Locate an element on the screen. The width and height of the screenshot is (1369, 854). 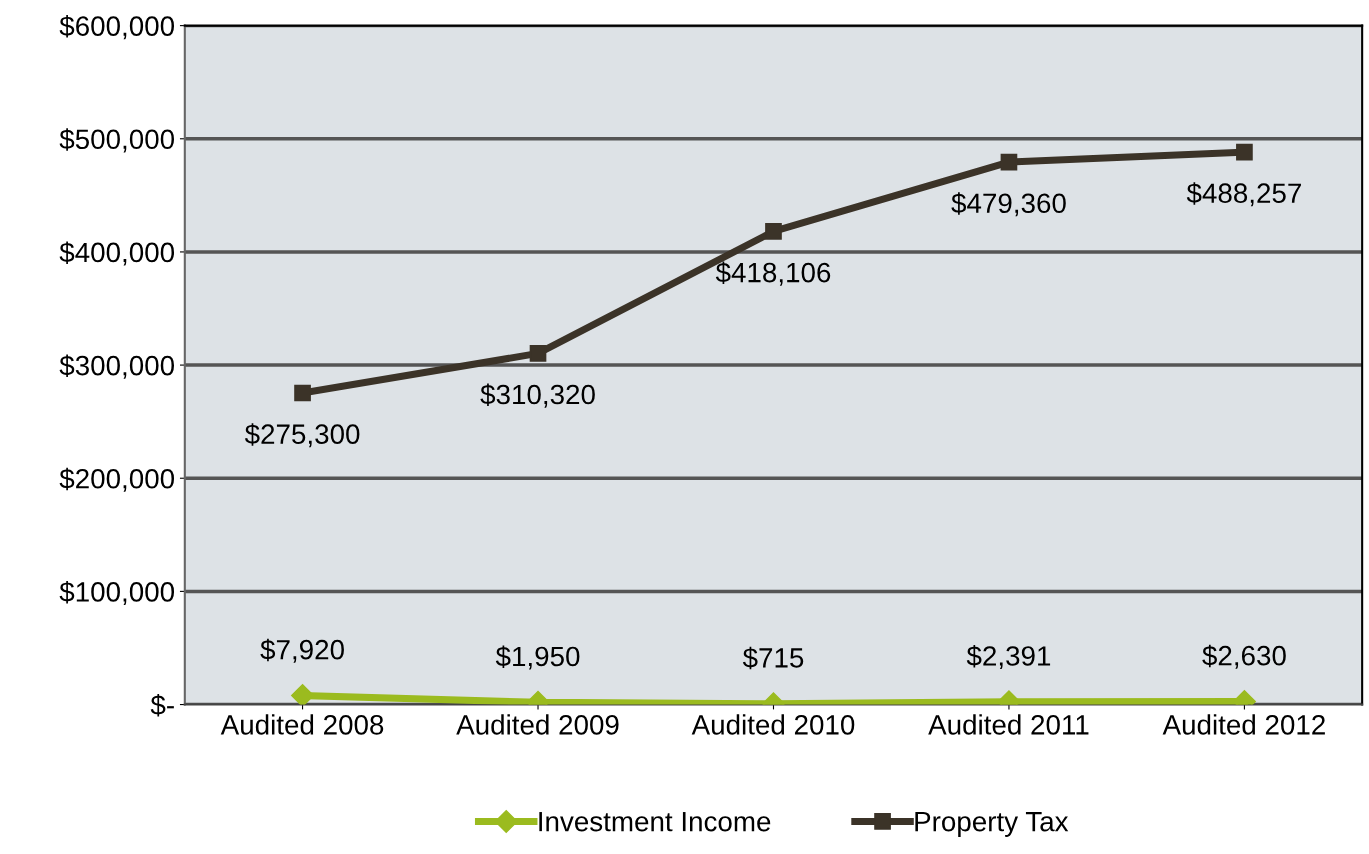
data-label: $2,630 is located at coordinates (1244, 656).